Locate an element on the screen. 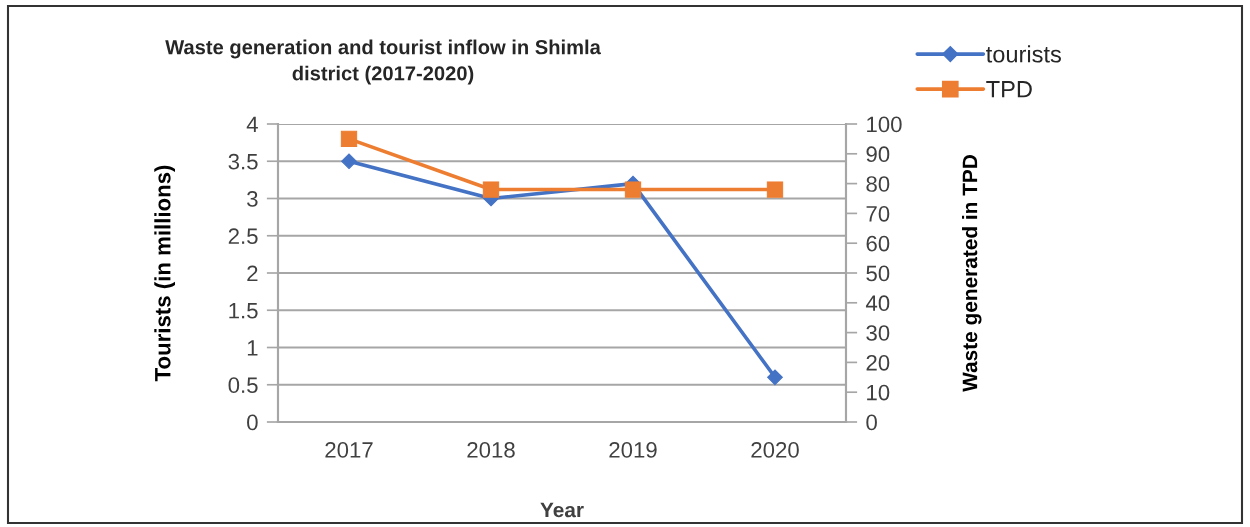 This screenshot has height=527, width=1250. y2-tick-label: 10 is located at coordinates (878, 392).